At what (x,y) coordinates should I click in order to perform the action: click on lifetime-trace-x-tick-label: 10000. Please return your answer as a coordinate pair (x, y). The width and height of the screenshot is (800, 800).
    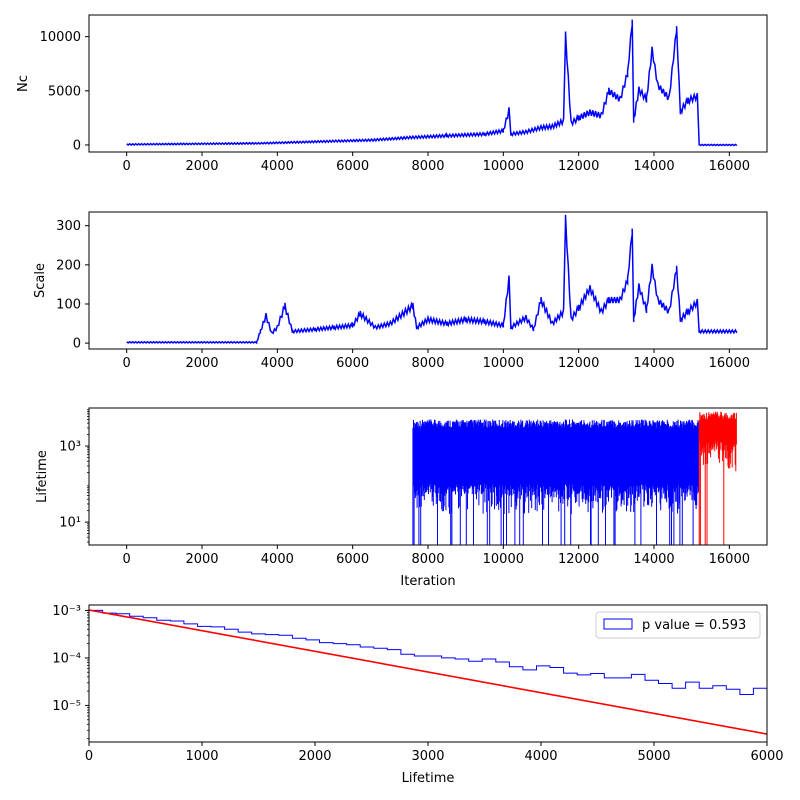
    Looking at the image, I should click on (503, 559).